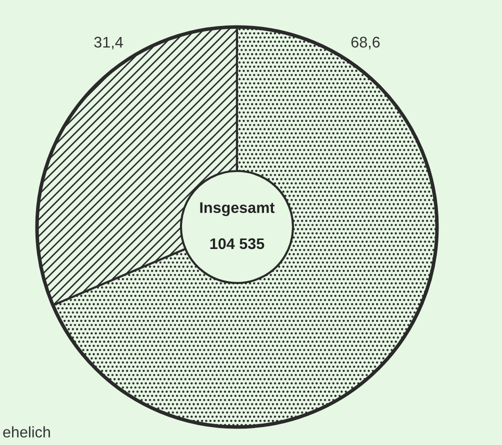 The height and width of the screenshot is (445, 502). I want to click on text: Insgesamt, so click(237, 209).